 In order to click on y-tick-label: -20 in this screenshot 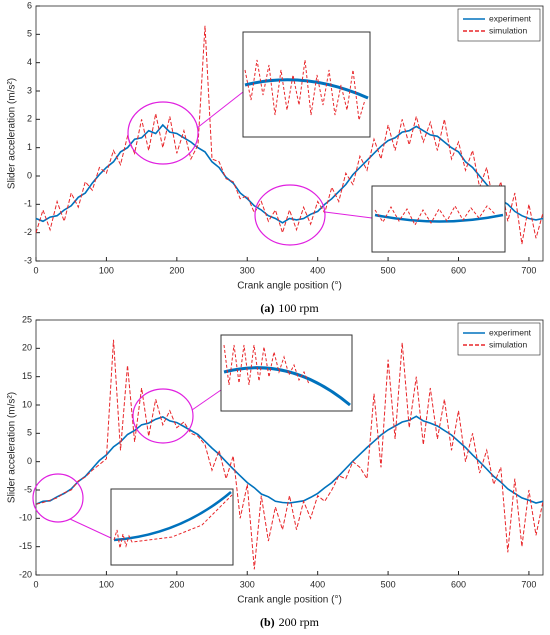, I will do `click(25, 574)`.